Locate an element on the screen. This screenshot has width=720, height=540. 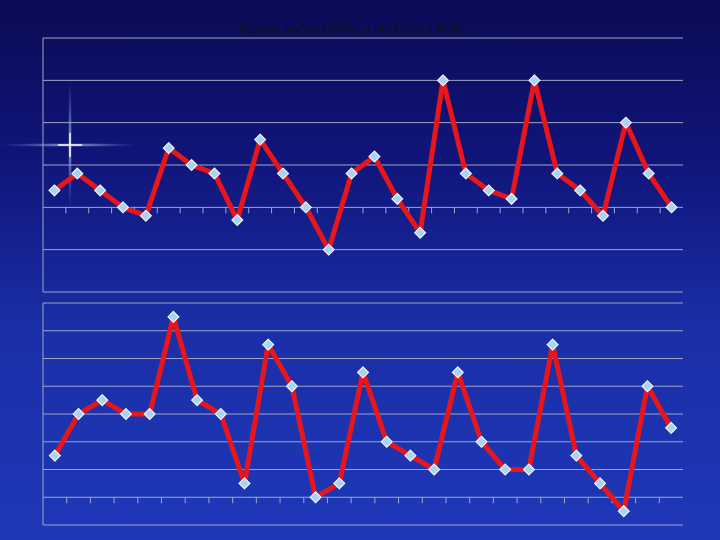
sparkle is located at coordinates (70, 145).